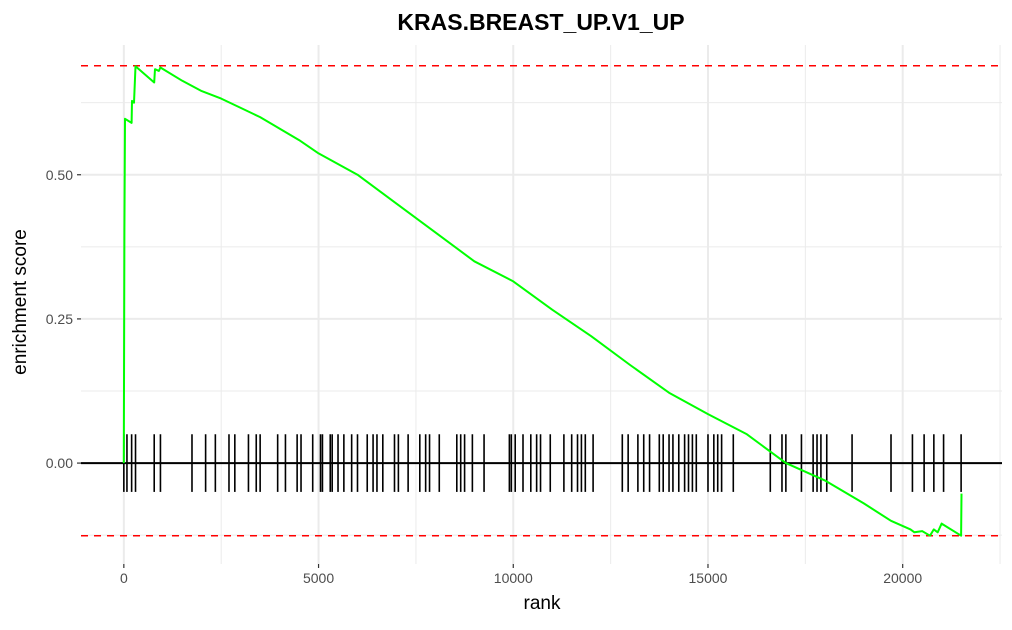  Describe the element at coordinates (20, 302) in the screenshot. I see `y-axis-label: enrichment score` at that location.